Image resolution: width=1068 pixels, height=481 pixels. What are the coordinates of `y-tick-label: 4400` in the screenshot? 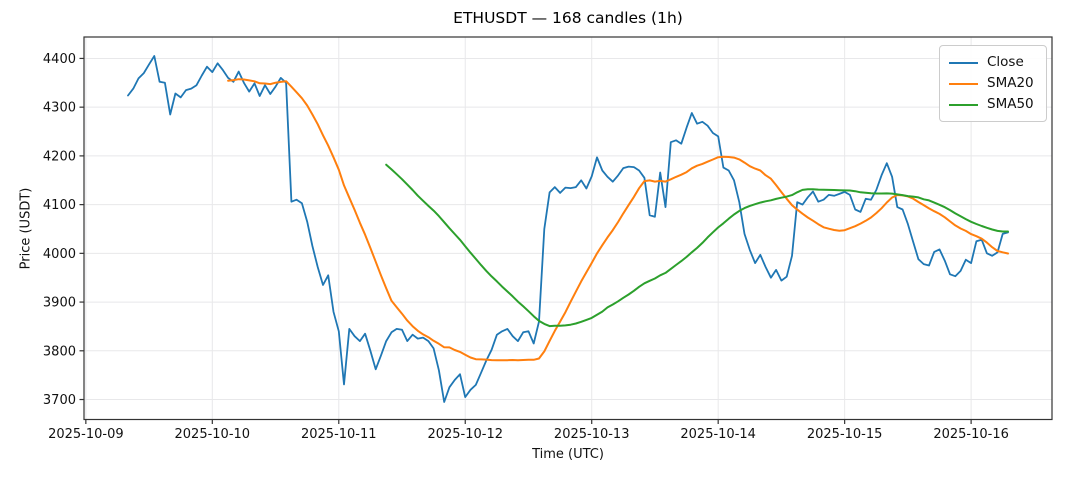 It's located at (59, 59).